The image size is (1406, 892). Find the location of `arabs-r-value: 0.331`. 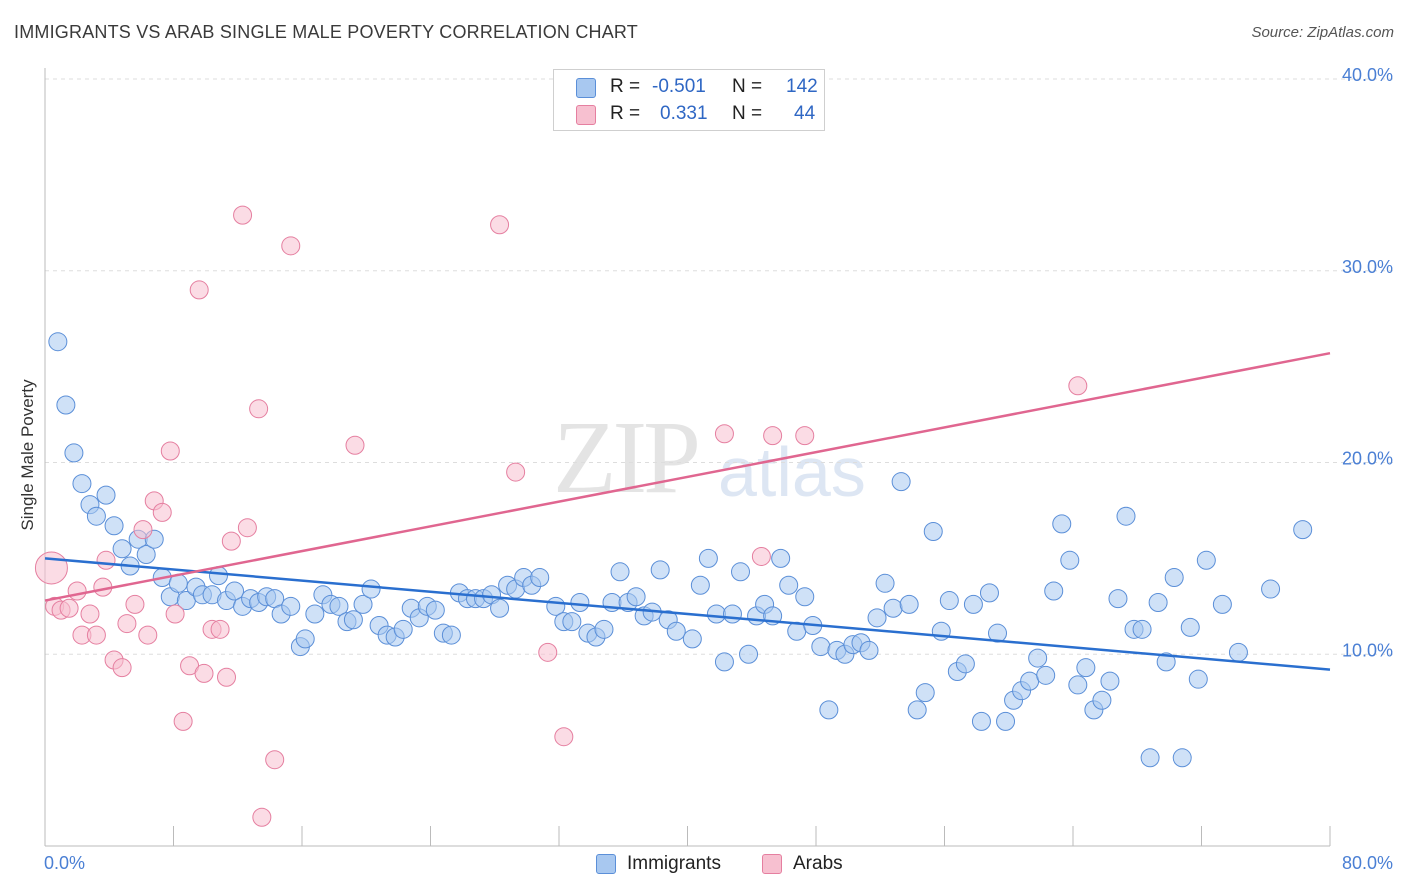

arabs-r-value: 0.331 is located at coordinates (684, 113).